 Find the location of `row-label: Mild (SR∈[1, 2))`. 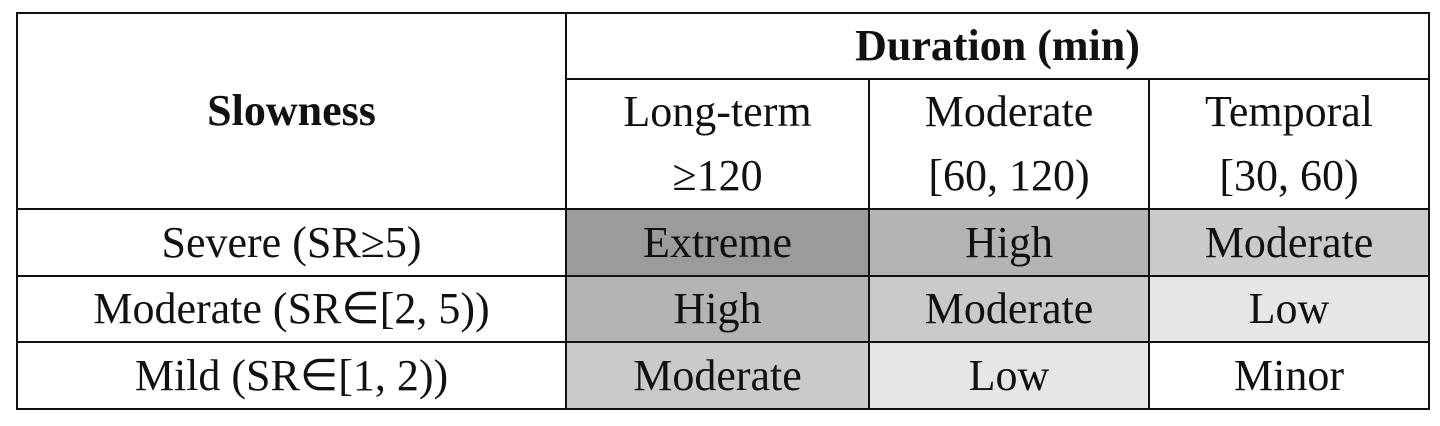

row-label: Mild (SR∈[1, 2)) is located at coordinates (291, 375).